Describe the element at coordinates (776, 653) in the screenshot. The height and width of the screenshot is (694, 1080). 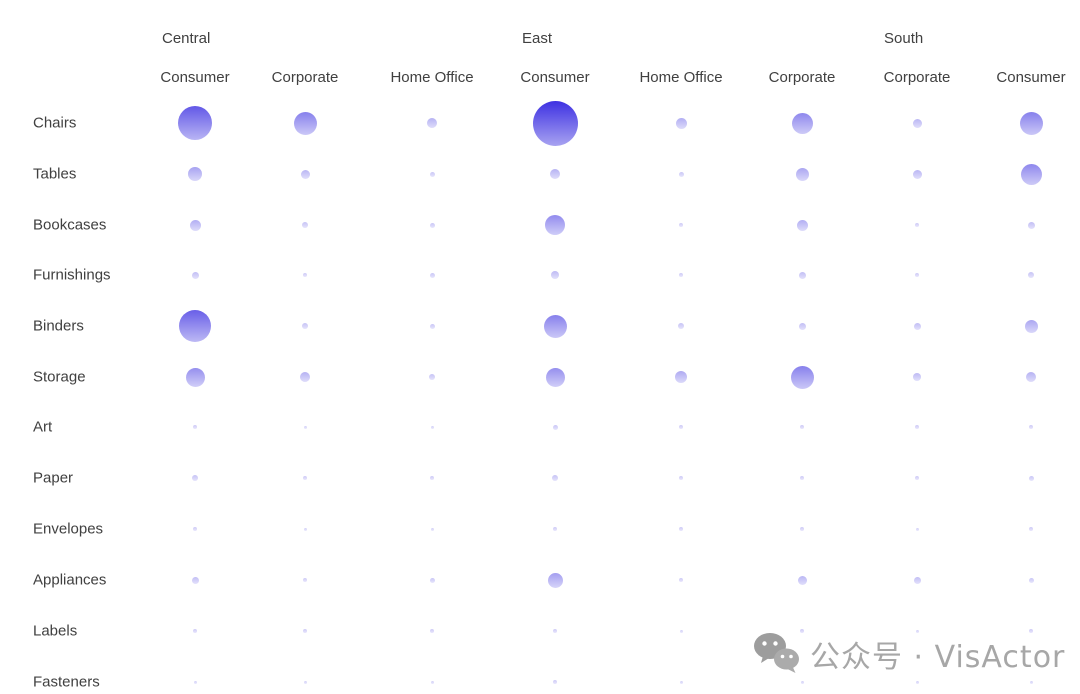
I see `wechat-icon` at that location.